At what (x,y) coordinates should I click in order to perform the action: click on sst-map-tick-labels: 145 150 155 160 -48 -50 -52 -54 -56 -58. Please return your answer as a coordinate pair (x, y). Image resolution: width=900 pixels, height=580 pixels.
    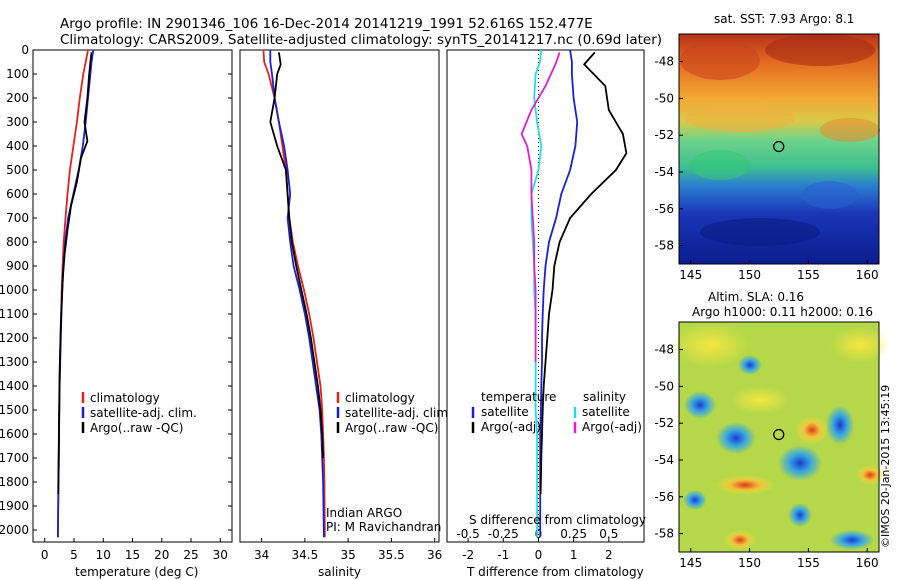
    Looking at the image, I should click on (766, 168).